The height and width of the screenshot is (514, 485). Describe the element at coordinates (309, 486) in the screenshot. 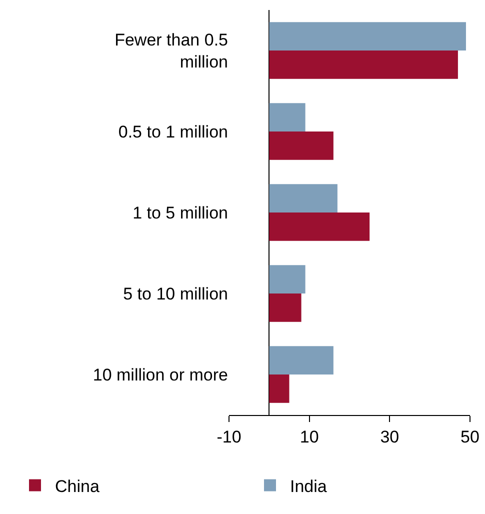

I see `legend-label: India` at that location.